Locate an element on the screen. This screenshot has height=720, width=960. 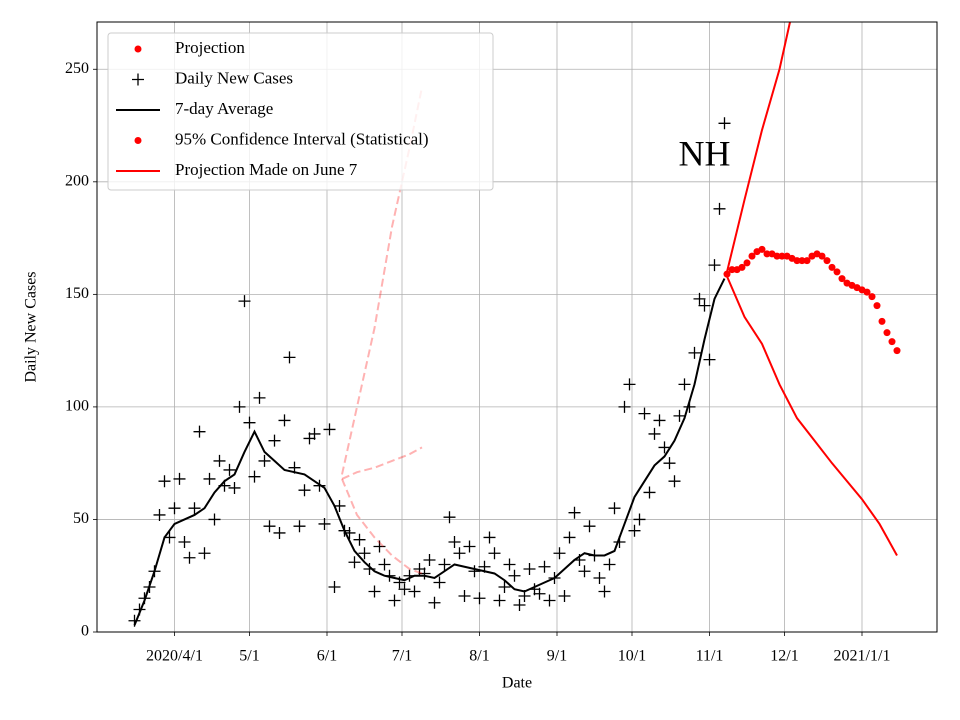
x-tick-label: 6/1 is located at coordinates (327, 656).